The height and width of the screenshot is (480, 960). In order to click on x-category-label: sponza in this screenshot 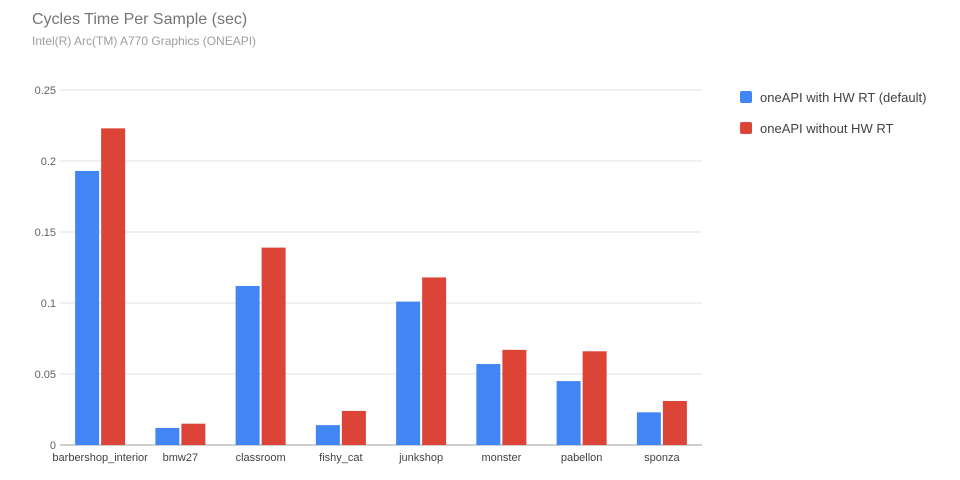, I will do `click(662, 458)`.